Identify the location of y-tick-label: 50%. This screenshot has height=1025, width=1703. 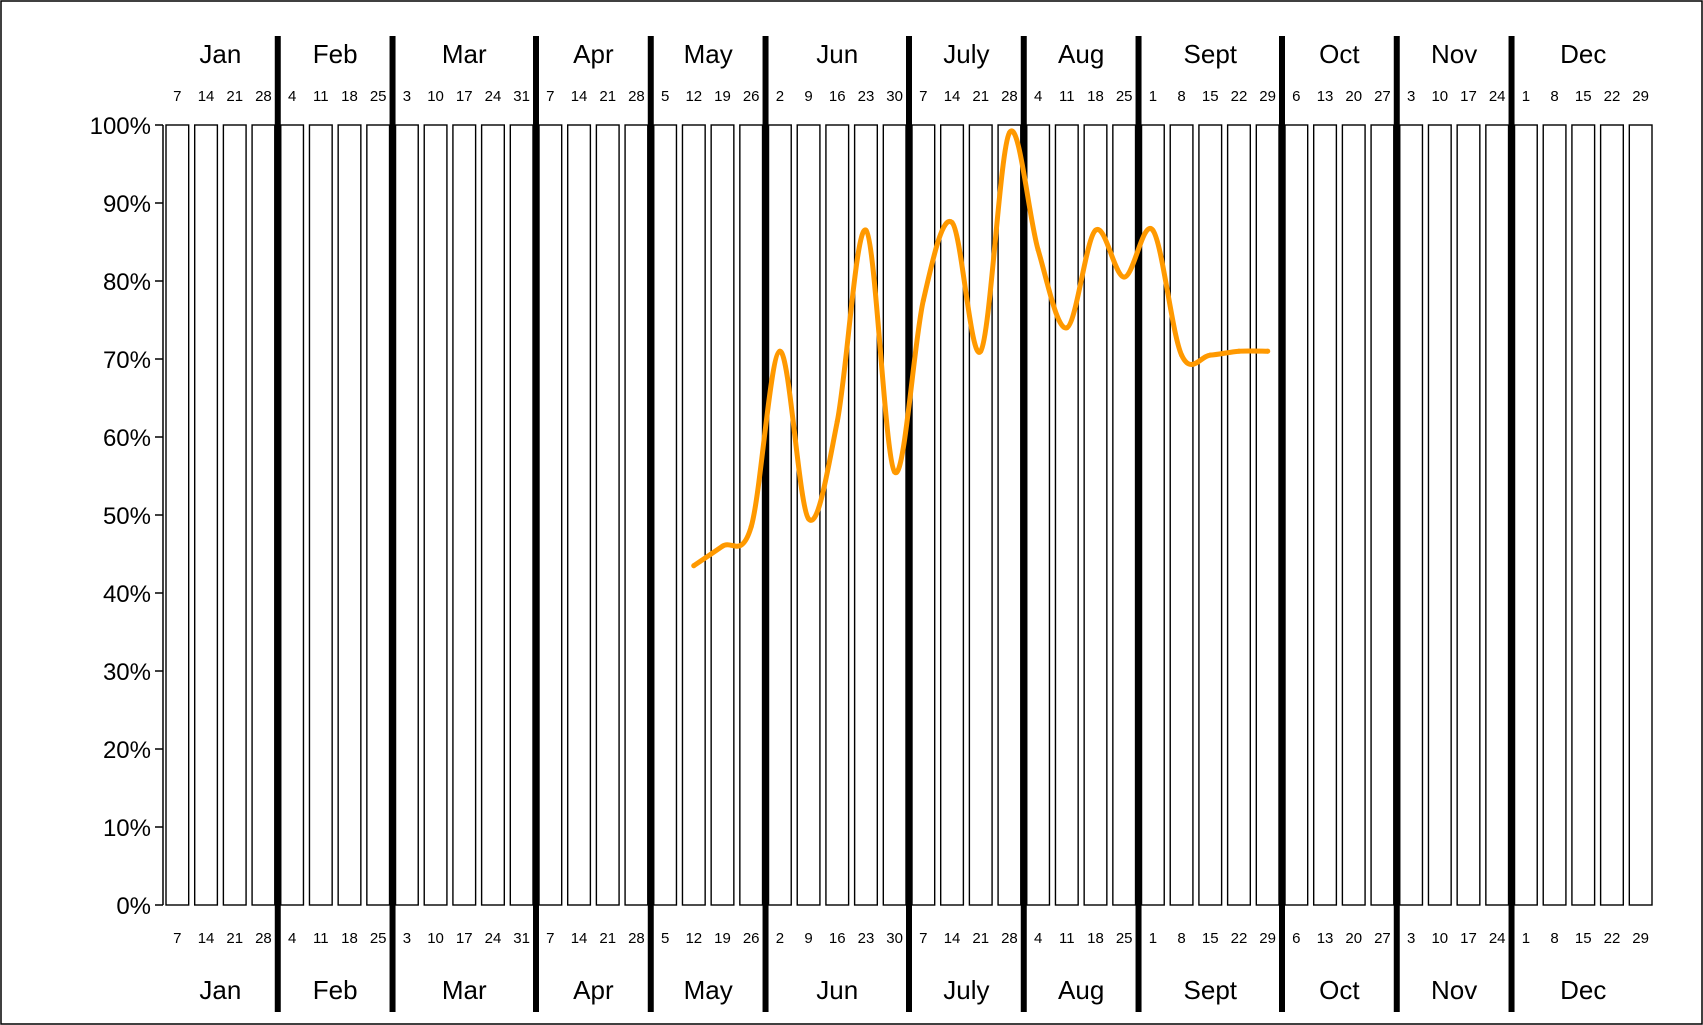
(127, 516).